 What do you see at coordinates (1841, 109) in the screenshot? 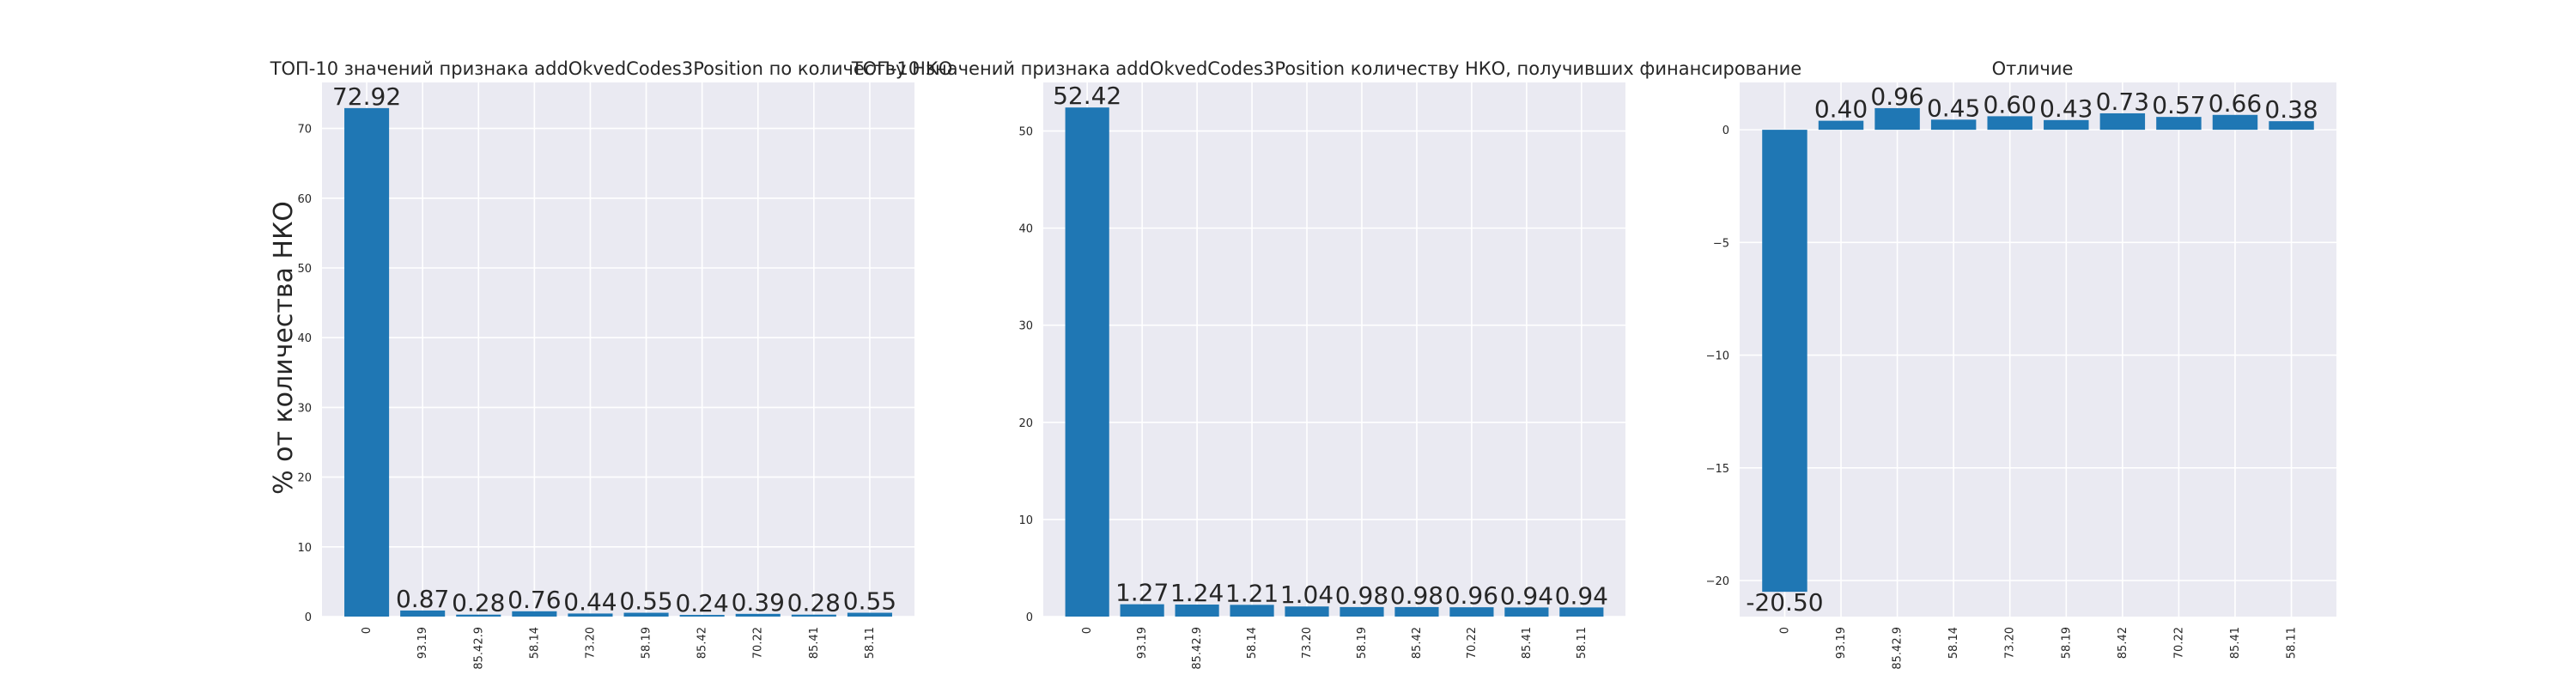
I see `bar-value-label: 0.40` at bounding box center [1841, 109].